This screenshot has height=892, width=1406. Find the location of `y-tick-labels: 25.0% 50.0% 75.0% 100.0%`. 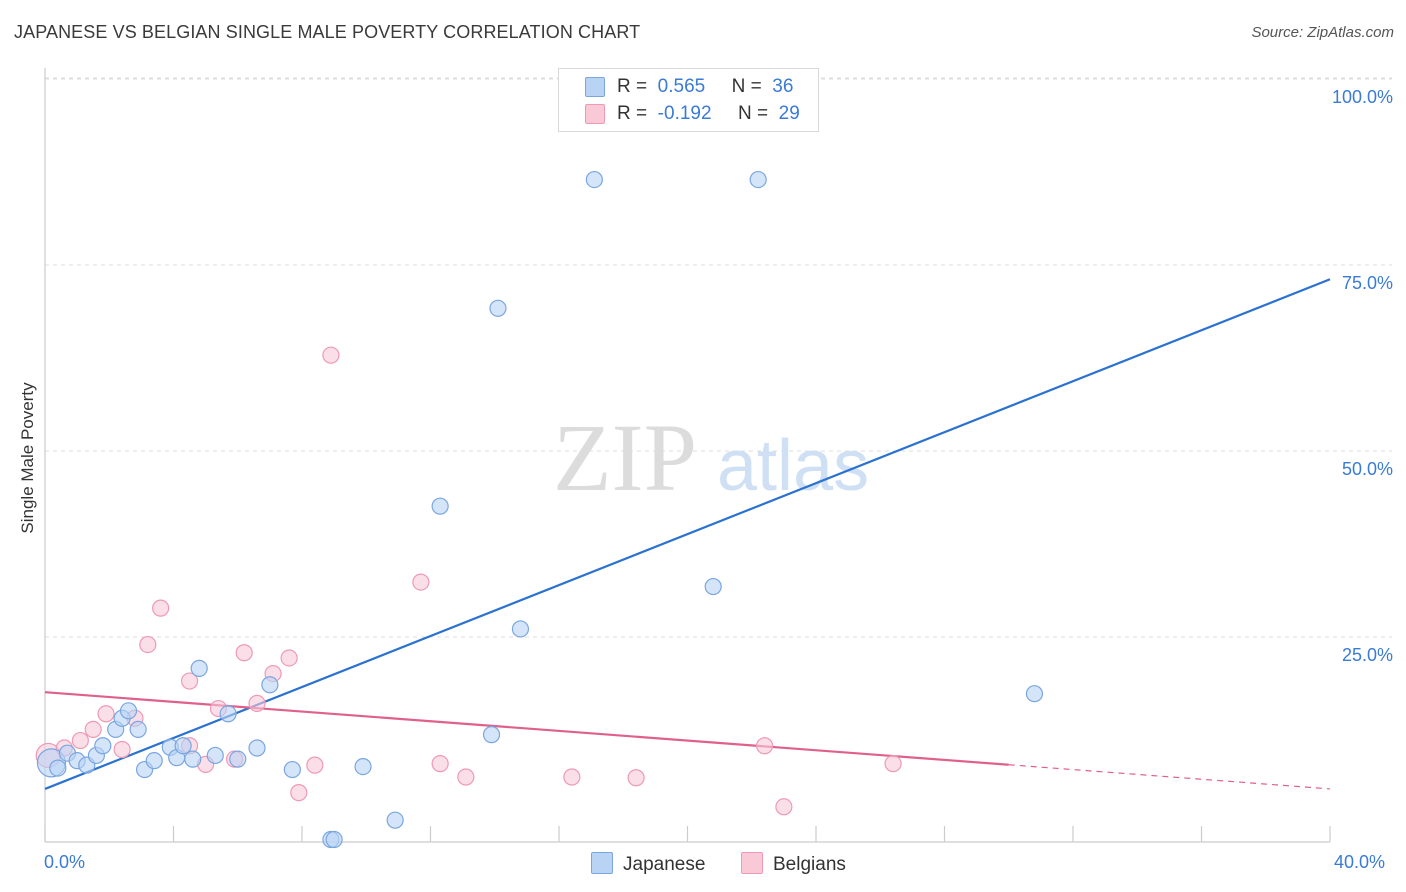

y-tick-labels: 25.0% 50.0% 75.0% 100.0% is located at coordinates (1362, 376).